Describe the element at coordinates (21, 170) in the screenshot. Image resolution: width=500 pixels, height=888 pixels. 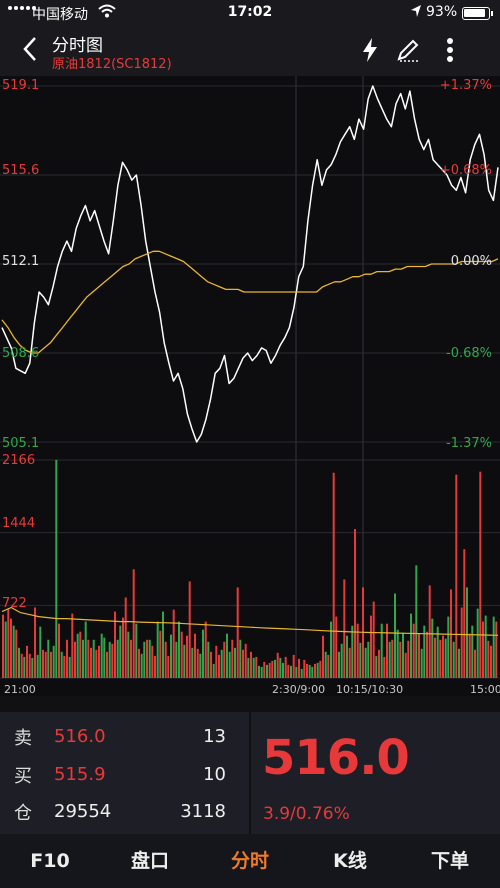
I see `price-axis-label: 515.6` at that location.